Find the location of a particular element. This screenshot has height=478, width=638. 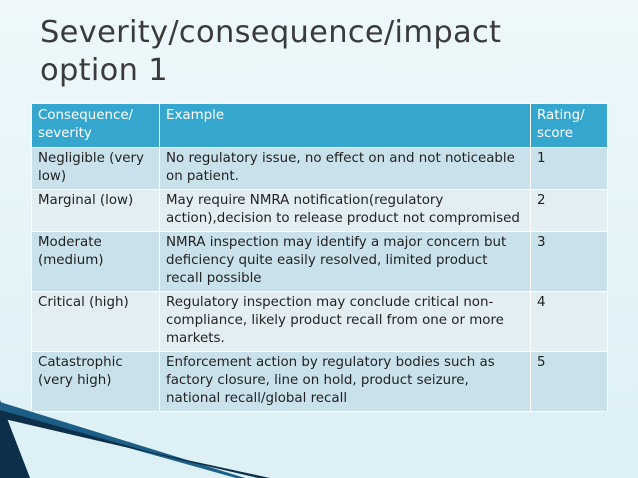

title-line-1: Severity/consequence/impact is located at coordinates (271, 32).